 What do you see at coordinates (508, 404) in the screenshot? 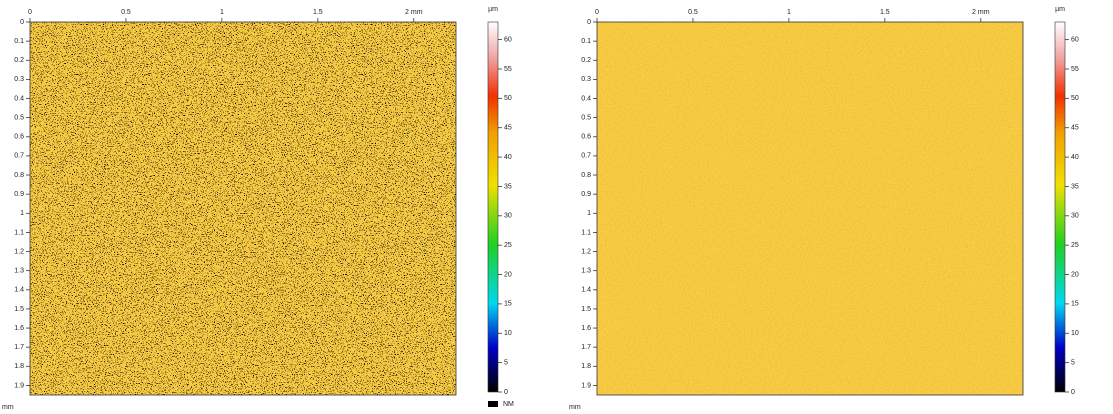
I see `legend-label: NM` at bounding box center [508, 404].